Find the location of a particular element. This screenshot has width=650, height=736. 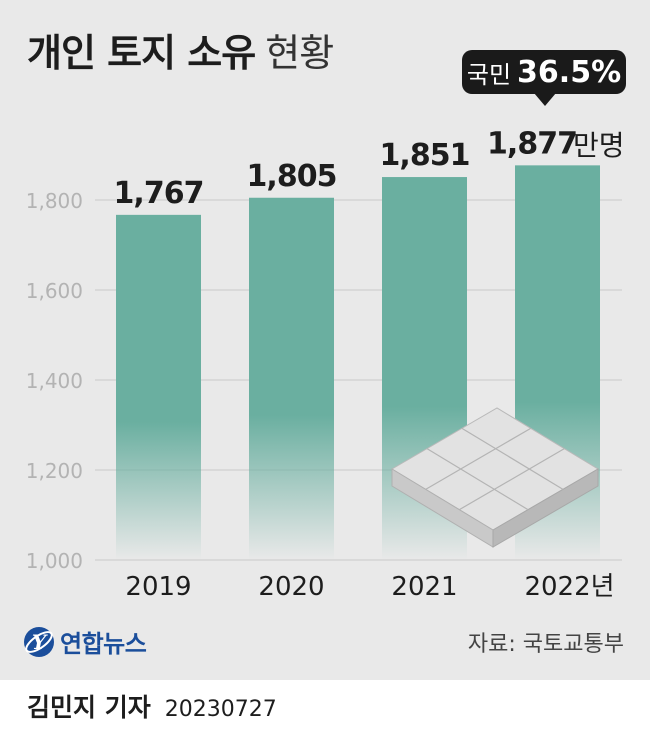

value-label: 1,877 is located at coordinates (532, 143).